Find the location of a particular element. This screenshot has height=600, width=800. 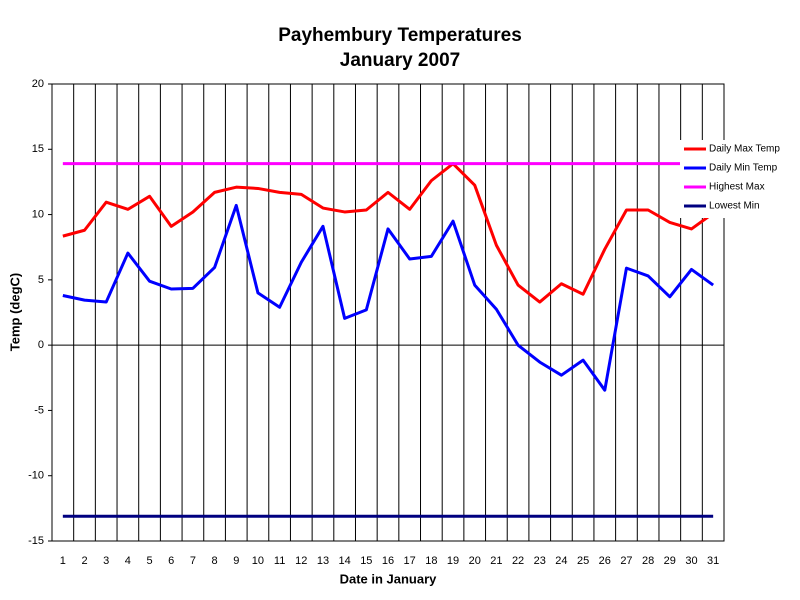

x-tick-label: 21 is located at coordinates (496, 561).